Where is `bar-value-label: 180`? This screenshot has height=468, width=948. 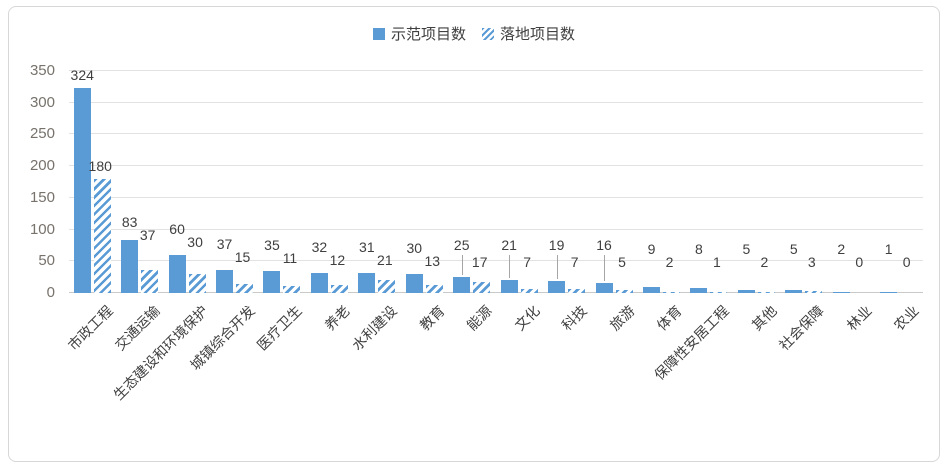
bar-value-label: 180 is located at coordinates (100, 165).